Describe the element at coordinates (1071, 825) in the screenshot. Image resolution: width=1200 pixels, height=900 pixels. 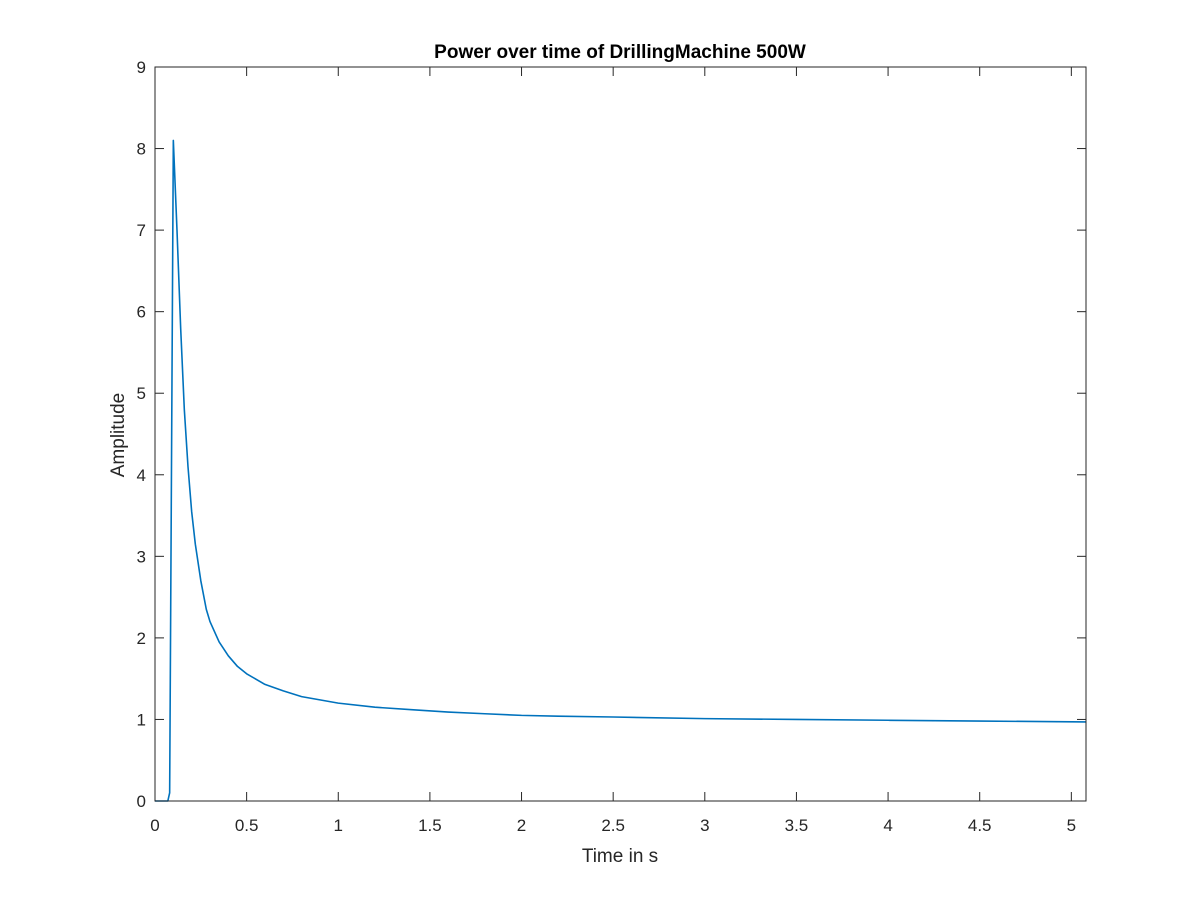
I see `x-tick-label: 5` at that location.